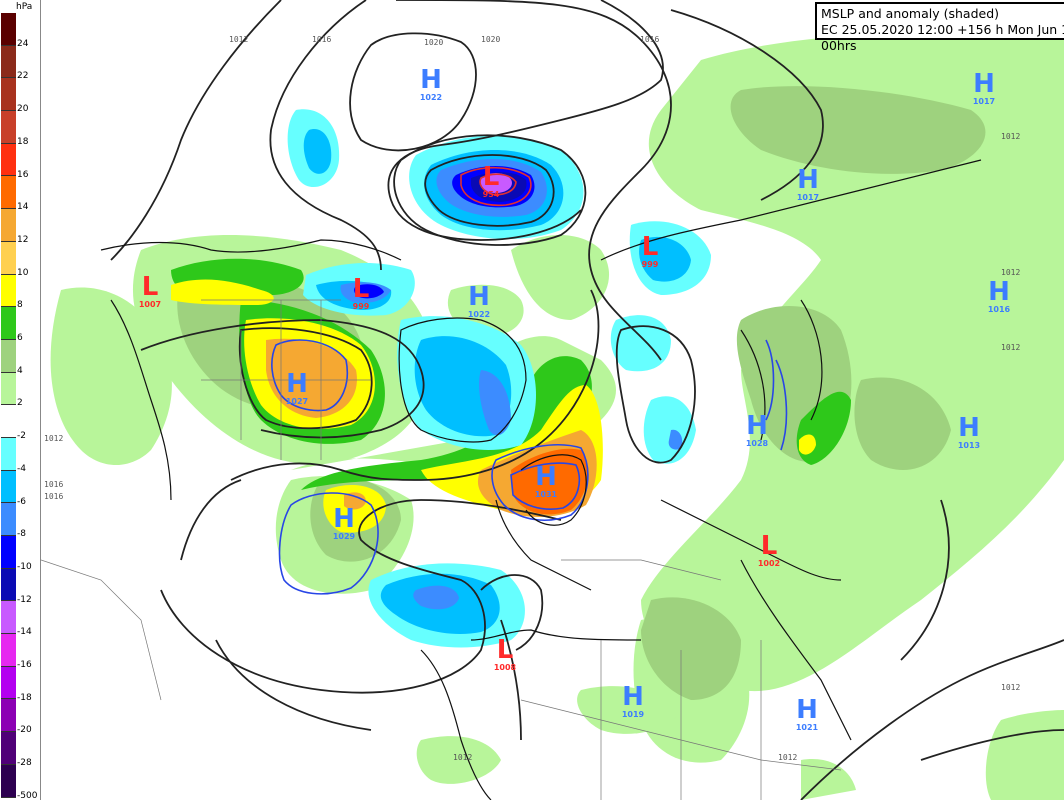 Image resolution: width=1064 pixels, height=804 pixels. Describe the element at coordinates (23, 239) in the screenshot. I see `legend-tick-label: 12` at that location.